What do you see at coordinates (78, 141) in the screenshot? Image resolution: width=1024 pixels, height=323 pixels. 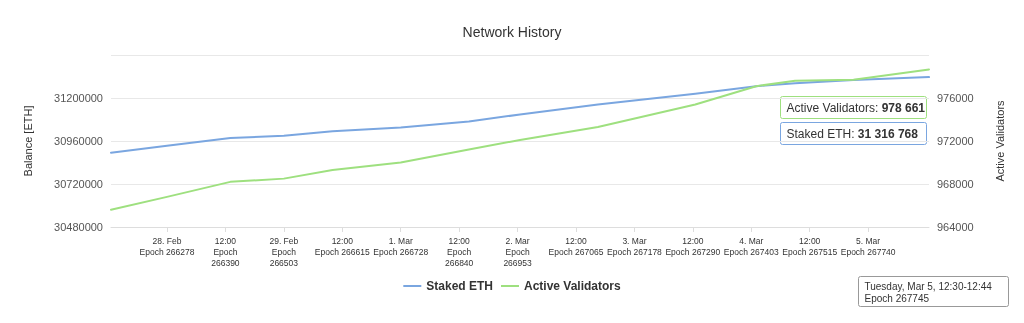 I see `y-tick-label: 30960000` at bounding box center [78, 141].